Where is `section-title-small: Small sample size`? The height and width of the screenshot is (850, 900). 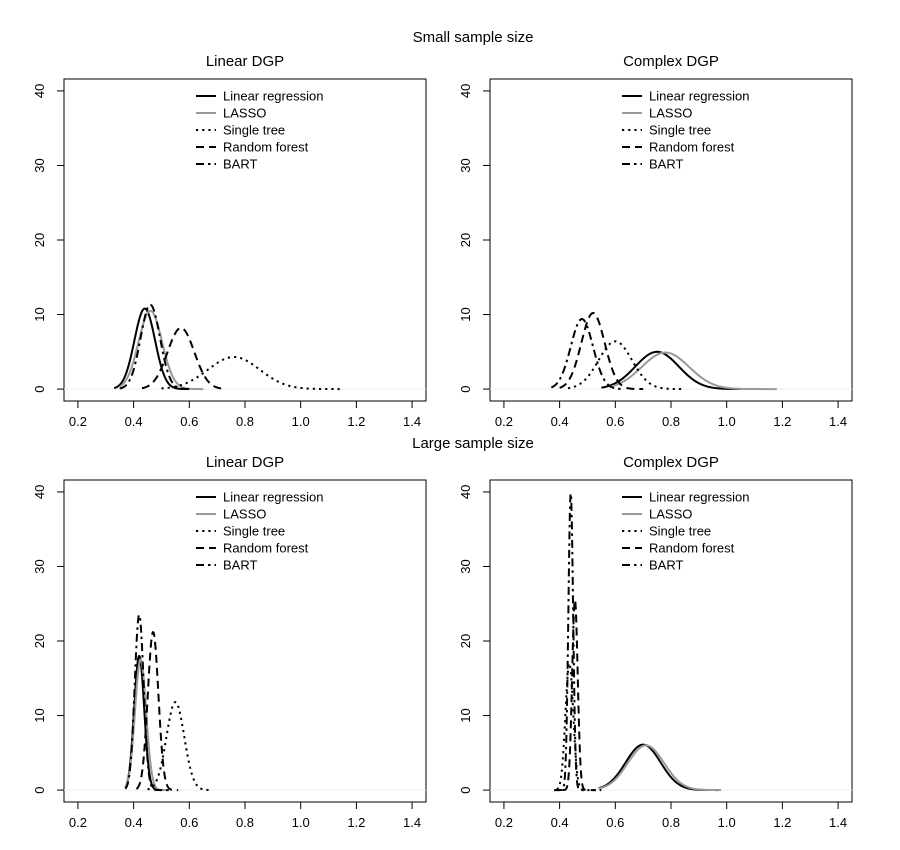 section-title-small: Small sample size is located at coordinates (473, 37).